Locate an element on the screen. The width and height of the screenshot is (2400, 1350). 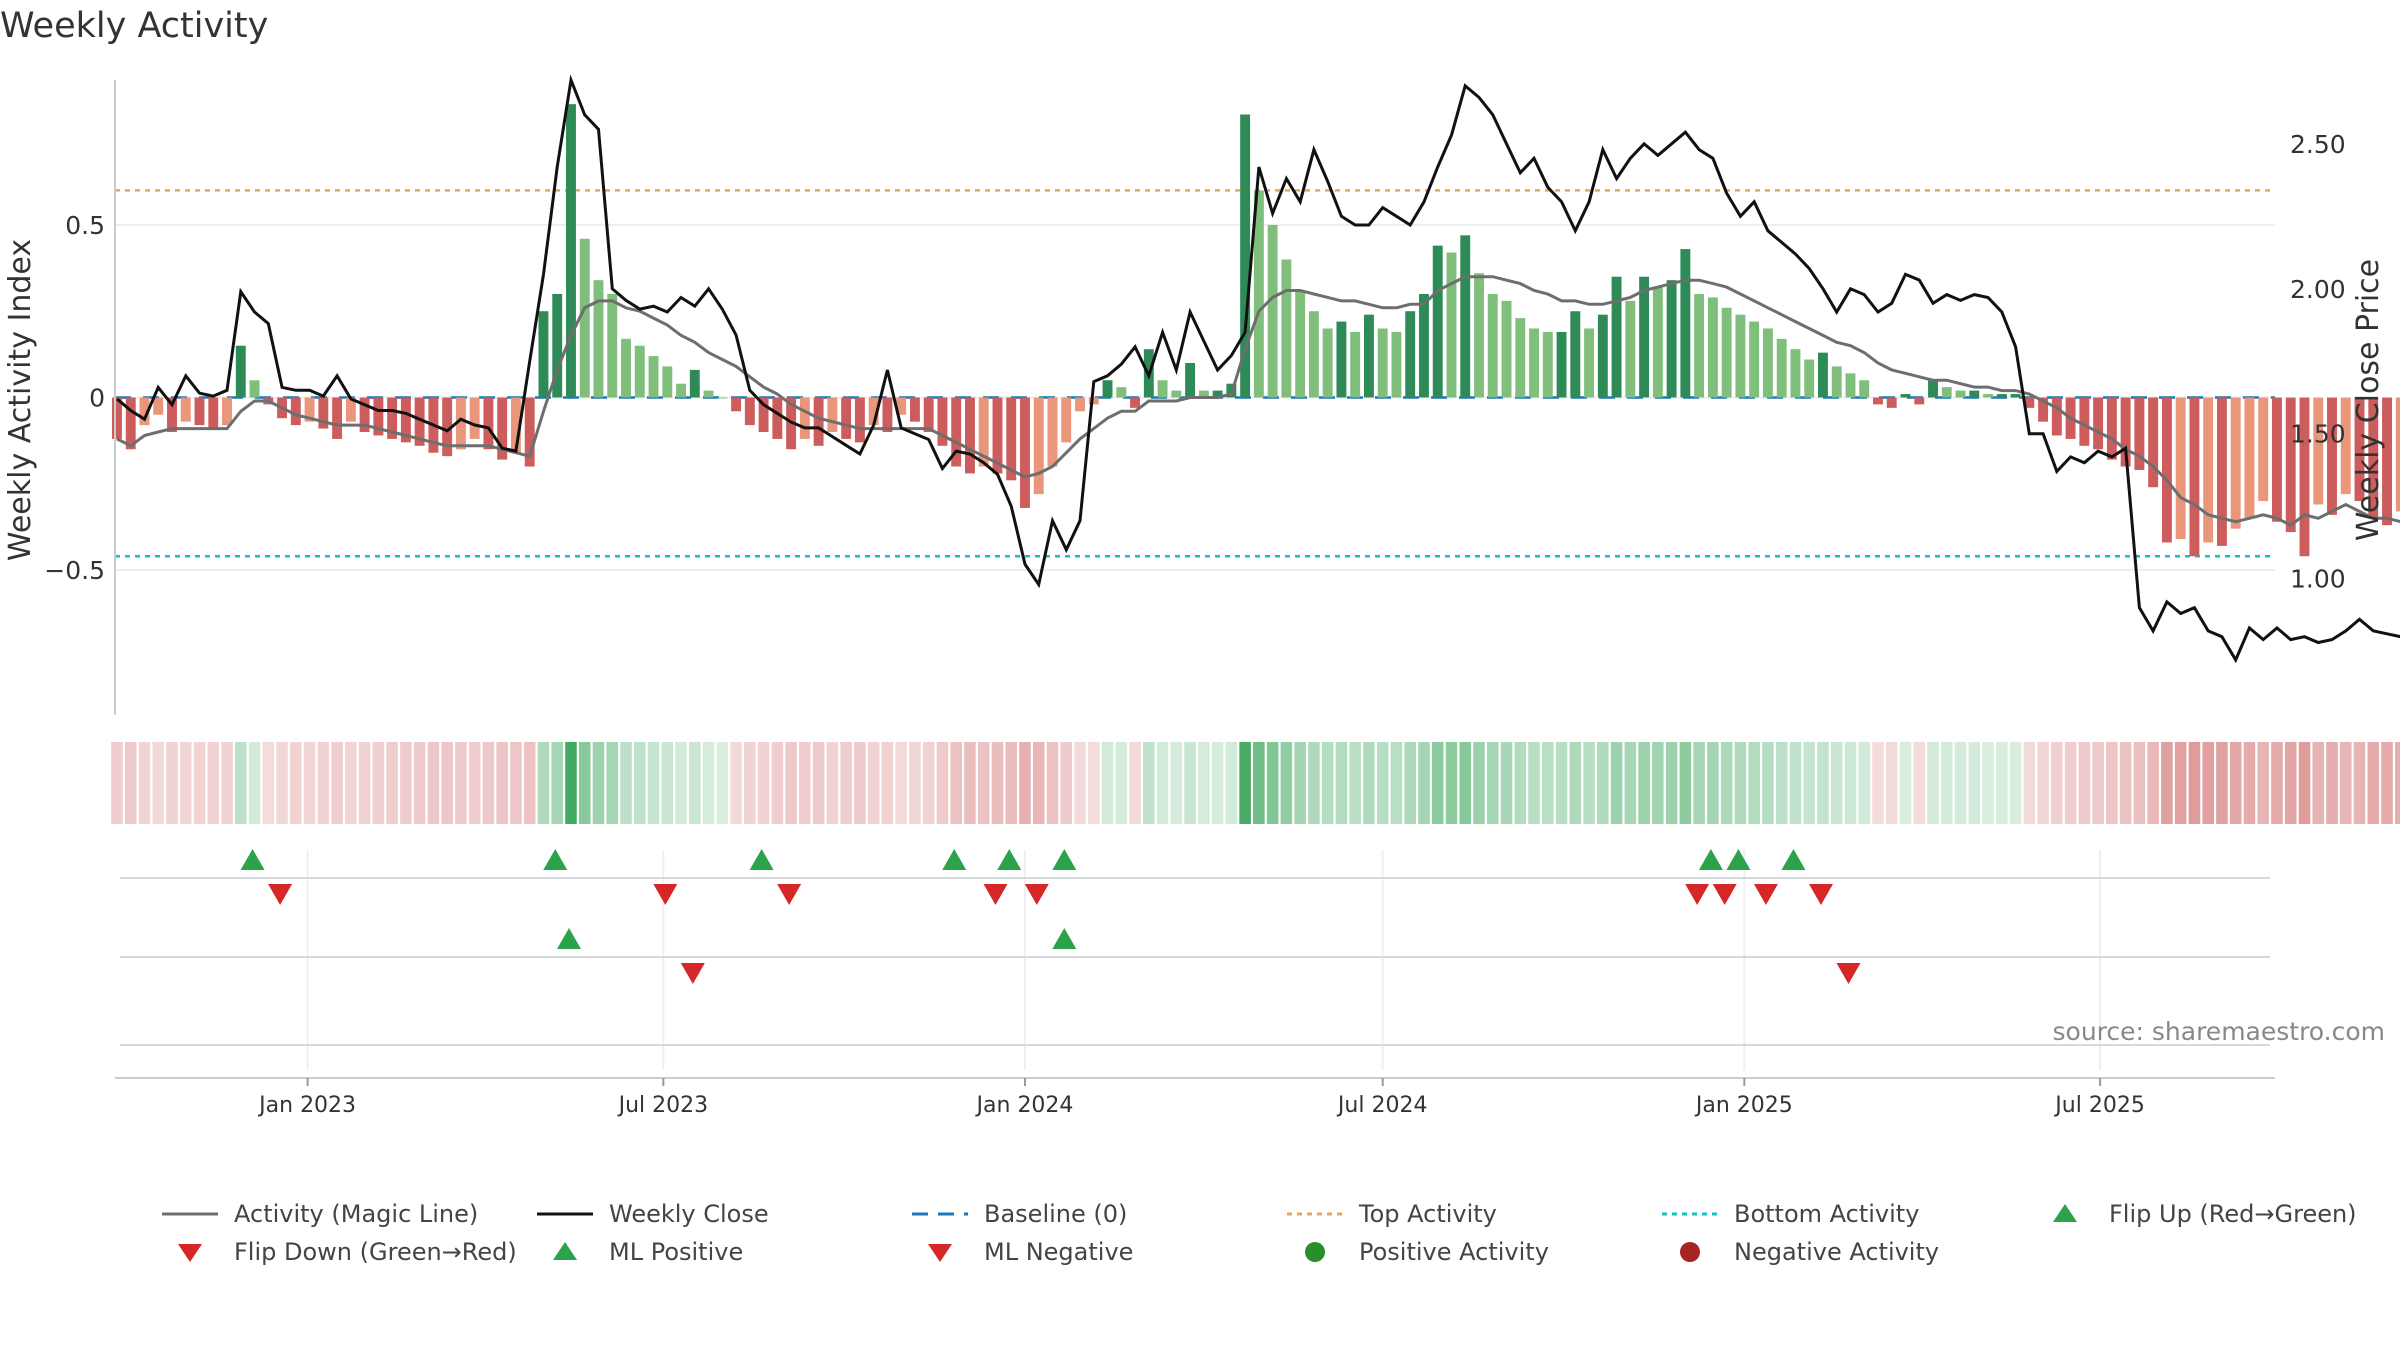
line-black-icon is located at coordinates (572, 1214).